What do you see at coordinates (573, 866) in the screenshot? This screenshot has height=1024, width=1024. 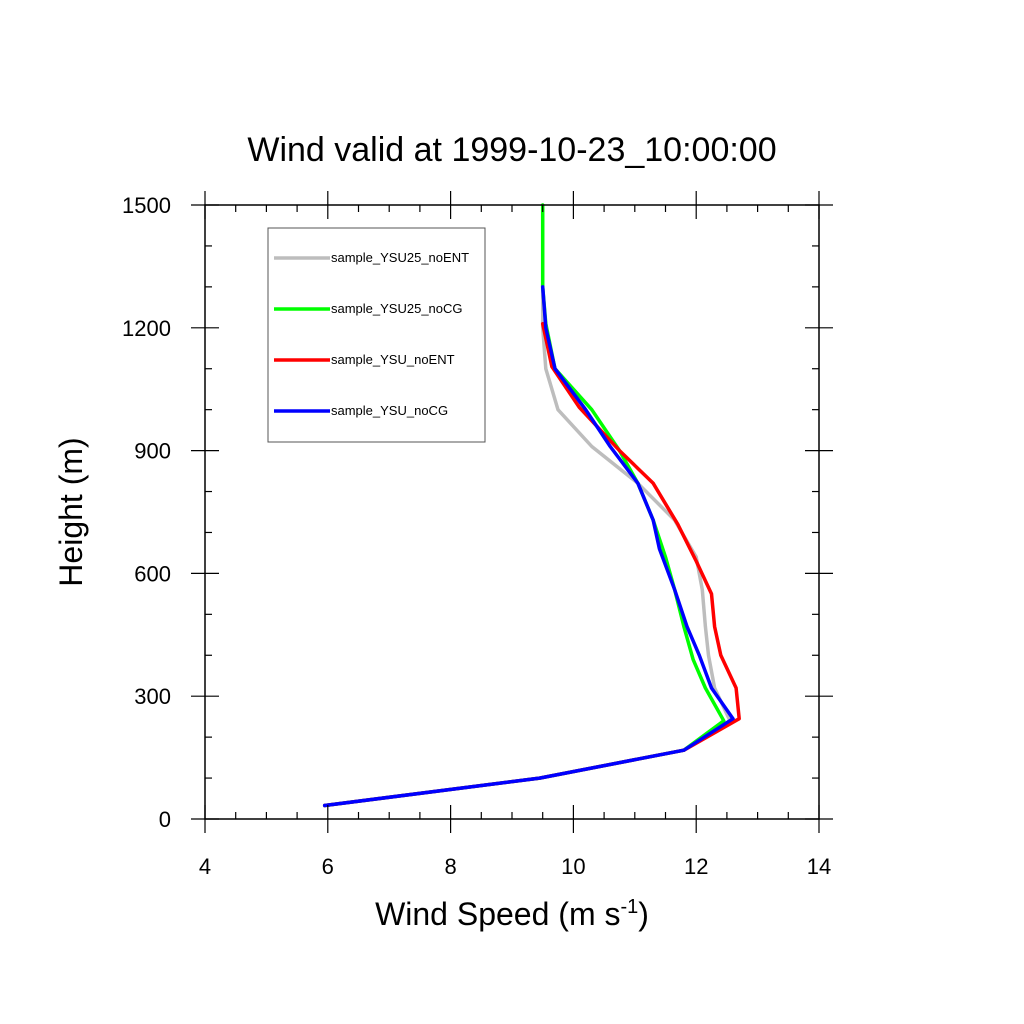 I see `x-tick-label: 10` at bounding box center [573, 866].